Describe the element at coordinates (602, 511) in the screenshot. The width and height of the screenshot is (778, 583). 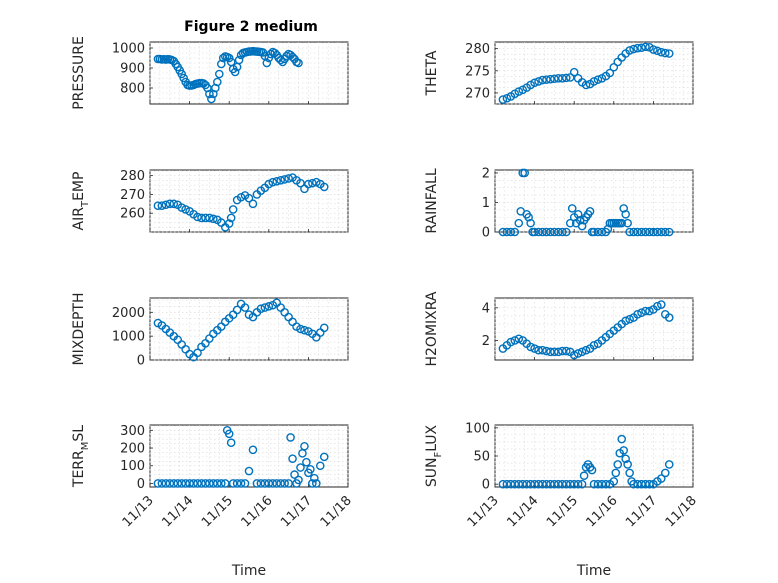
I see `x-tick-label: 11/16` at that location.